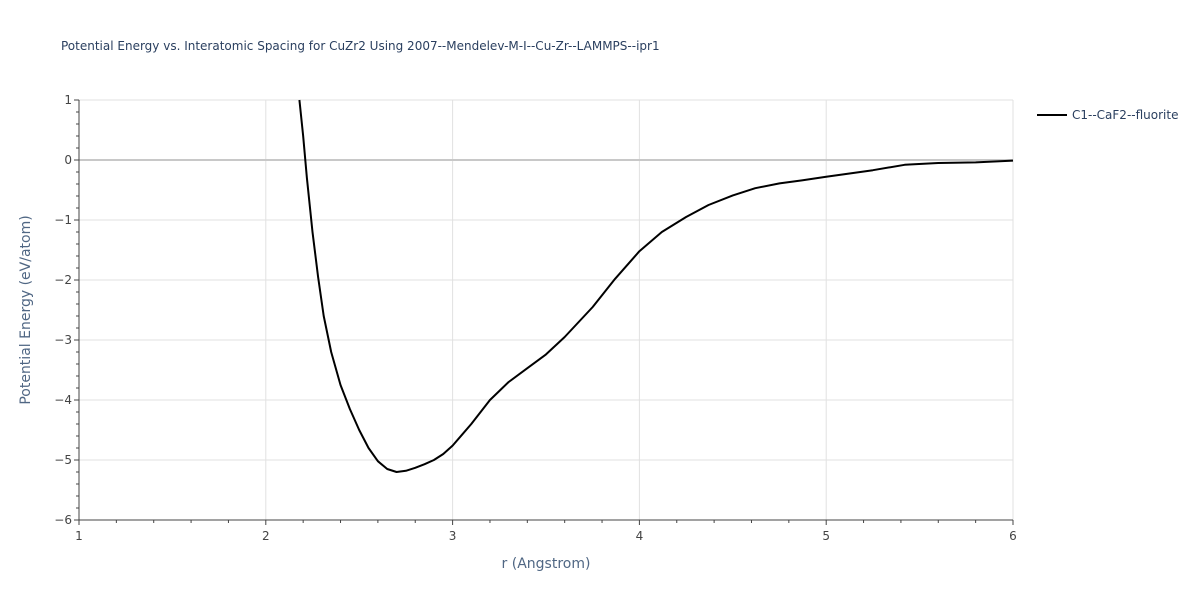 This screenshot has height=600, width=1200. What do you see at coordinates (63, 400) in the screenshot?
I see `y-tick-label: −4` at bounding box center [63, 400].